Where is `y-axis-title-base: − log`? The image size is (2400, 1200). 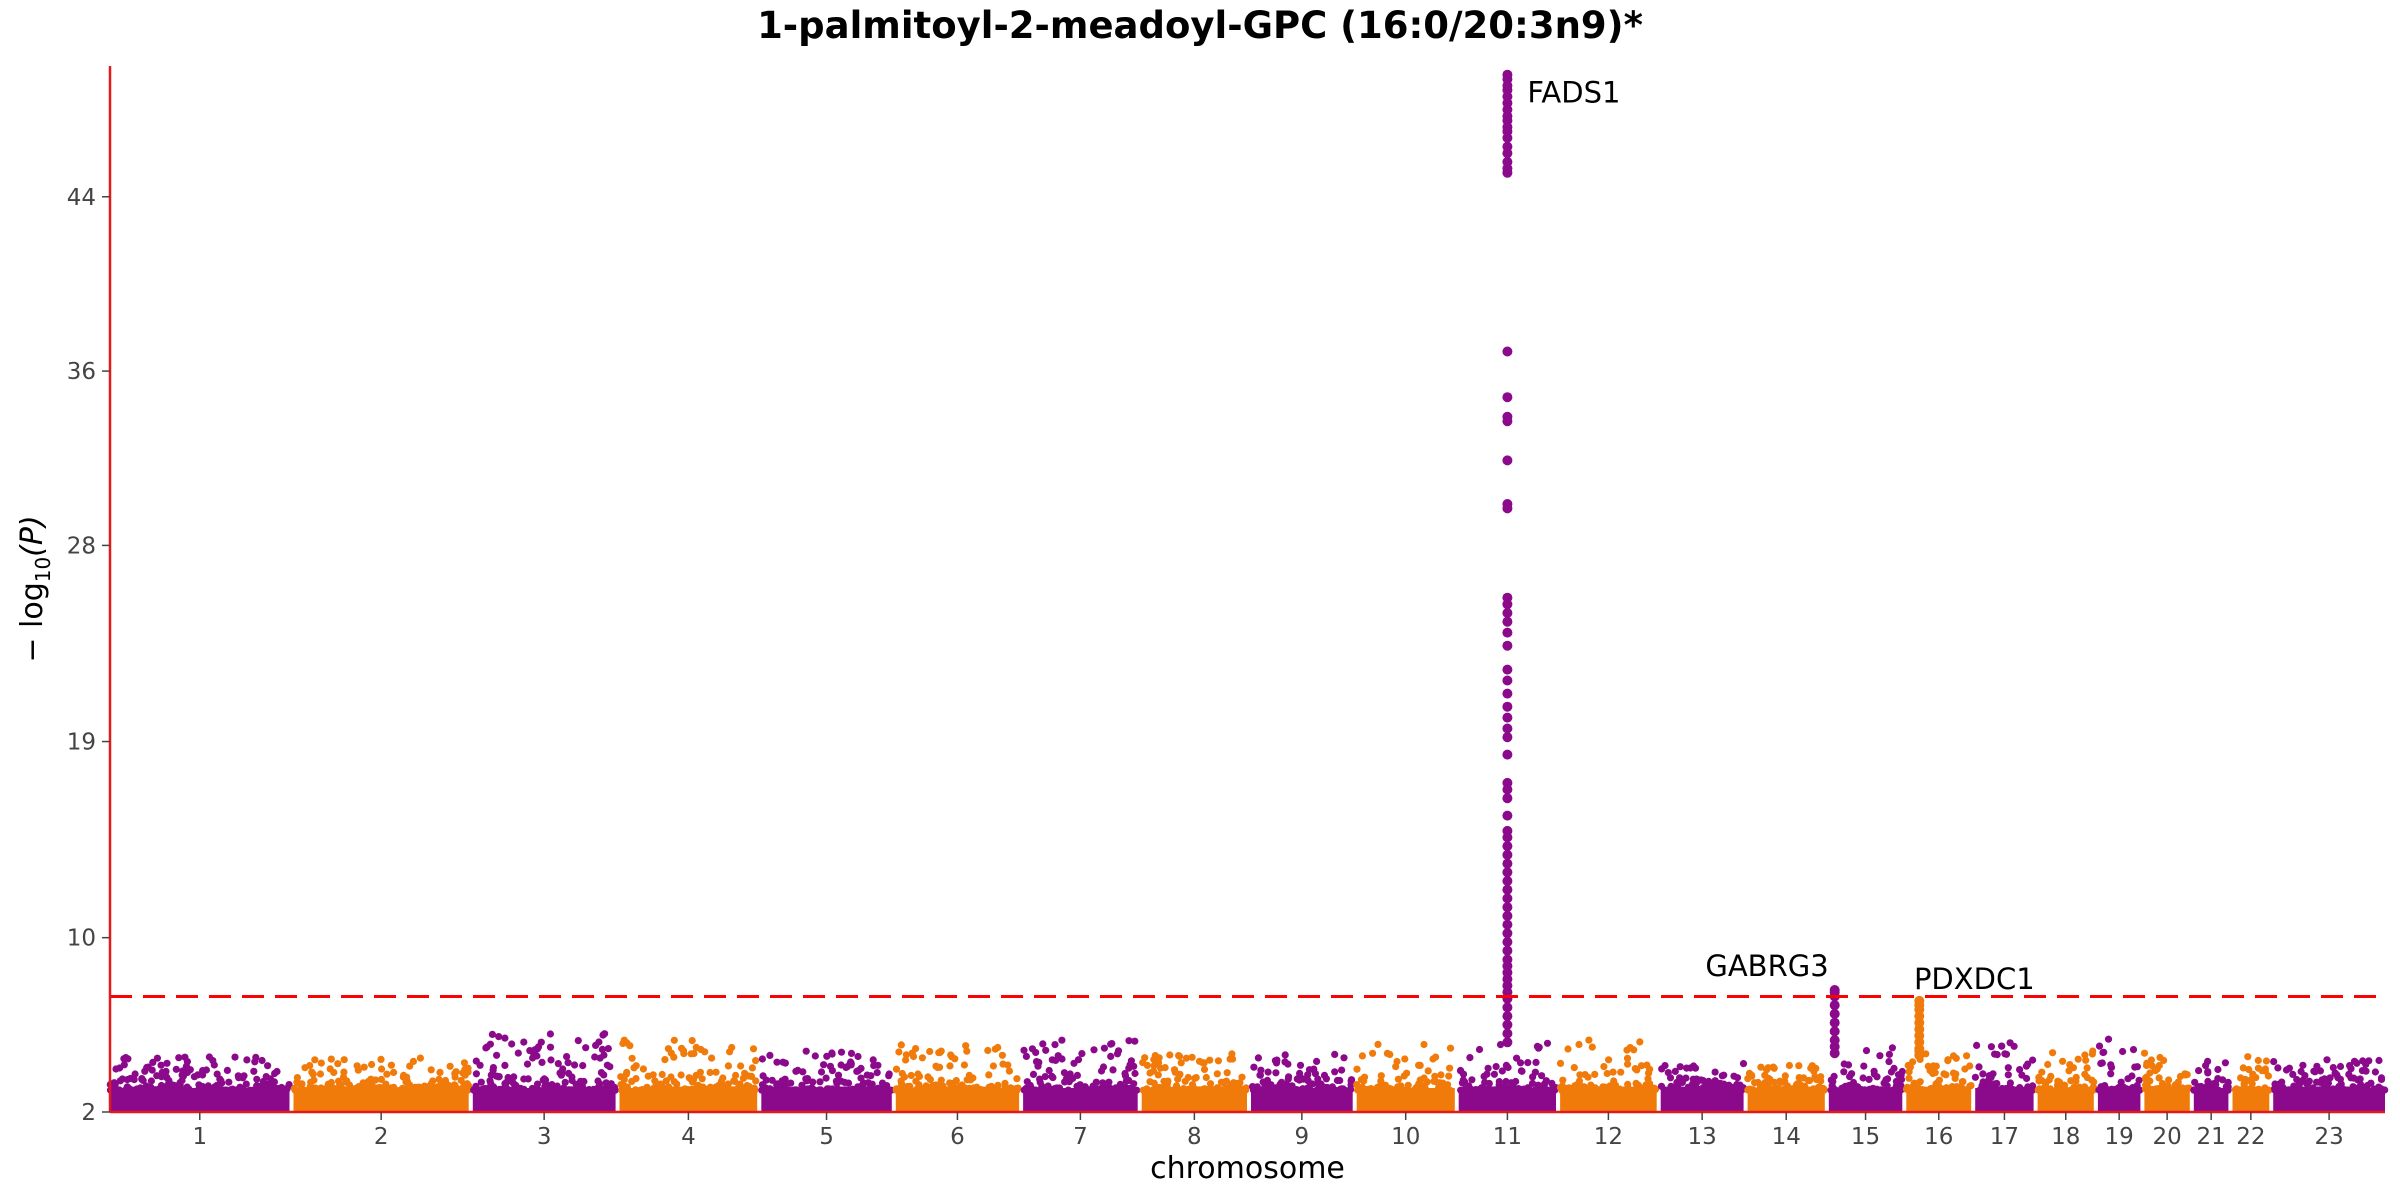
y-axis-title-base: − log is located at coordinates (32, 622).